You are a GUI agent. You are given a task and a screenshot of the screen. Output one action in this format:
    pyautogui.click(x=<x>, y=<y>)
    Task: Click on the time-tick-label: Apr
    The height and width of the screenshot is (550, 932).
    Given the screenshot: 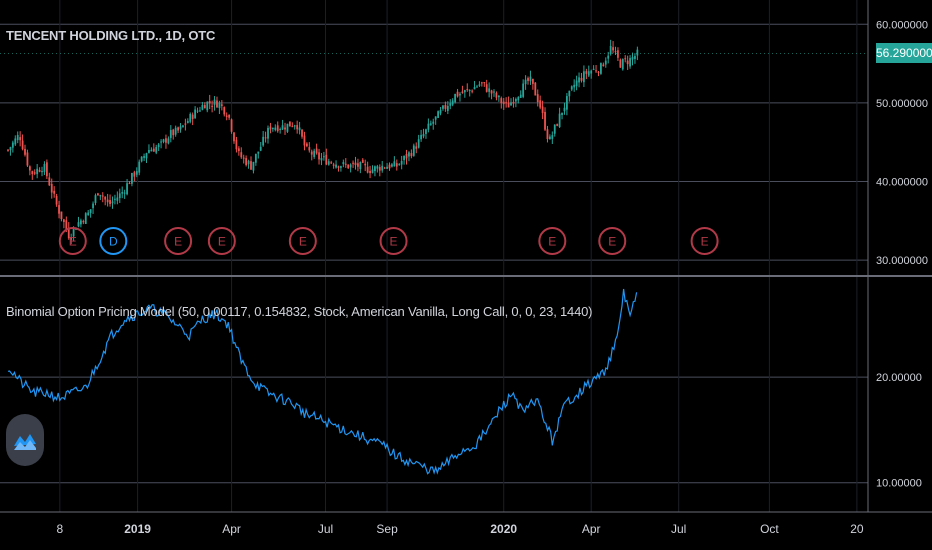 What is the action you would take?
    pyautogui.click(x=591, y=529)
    